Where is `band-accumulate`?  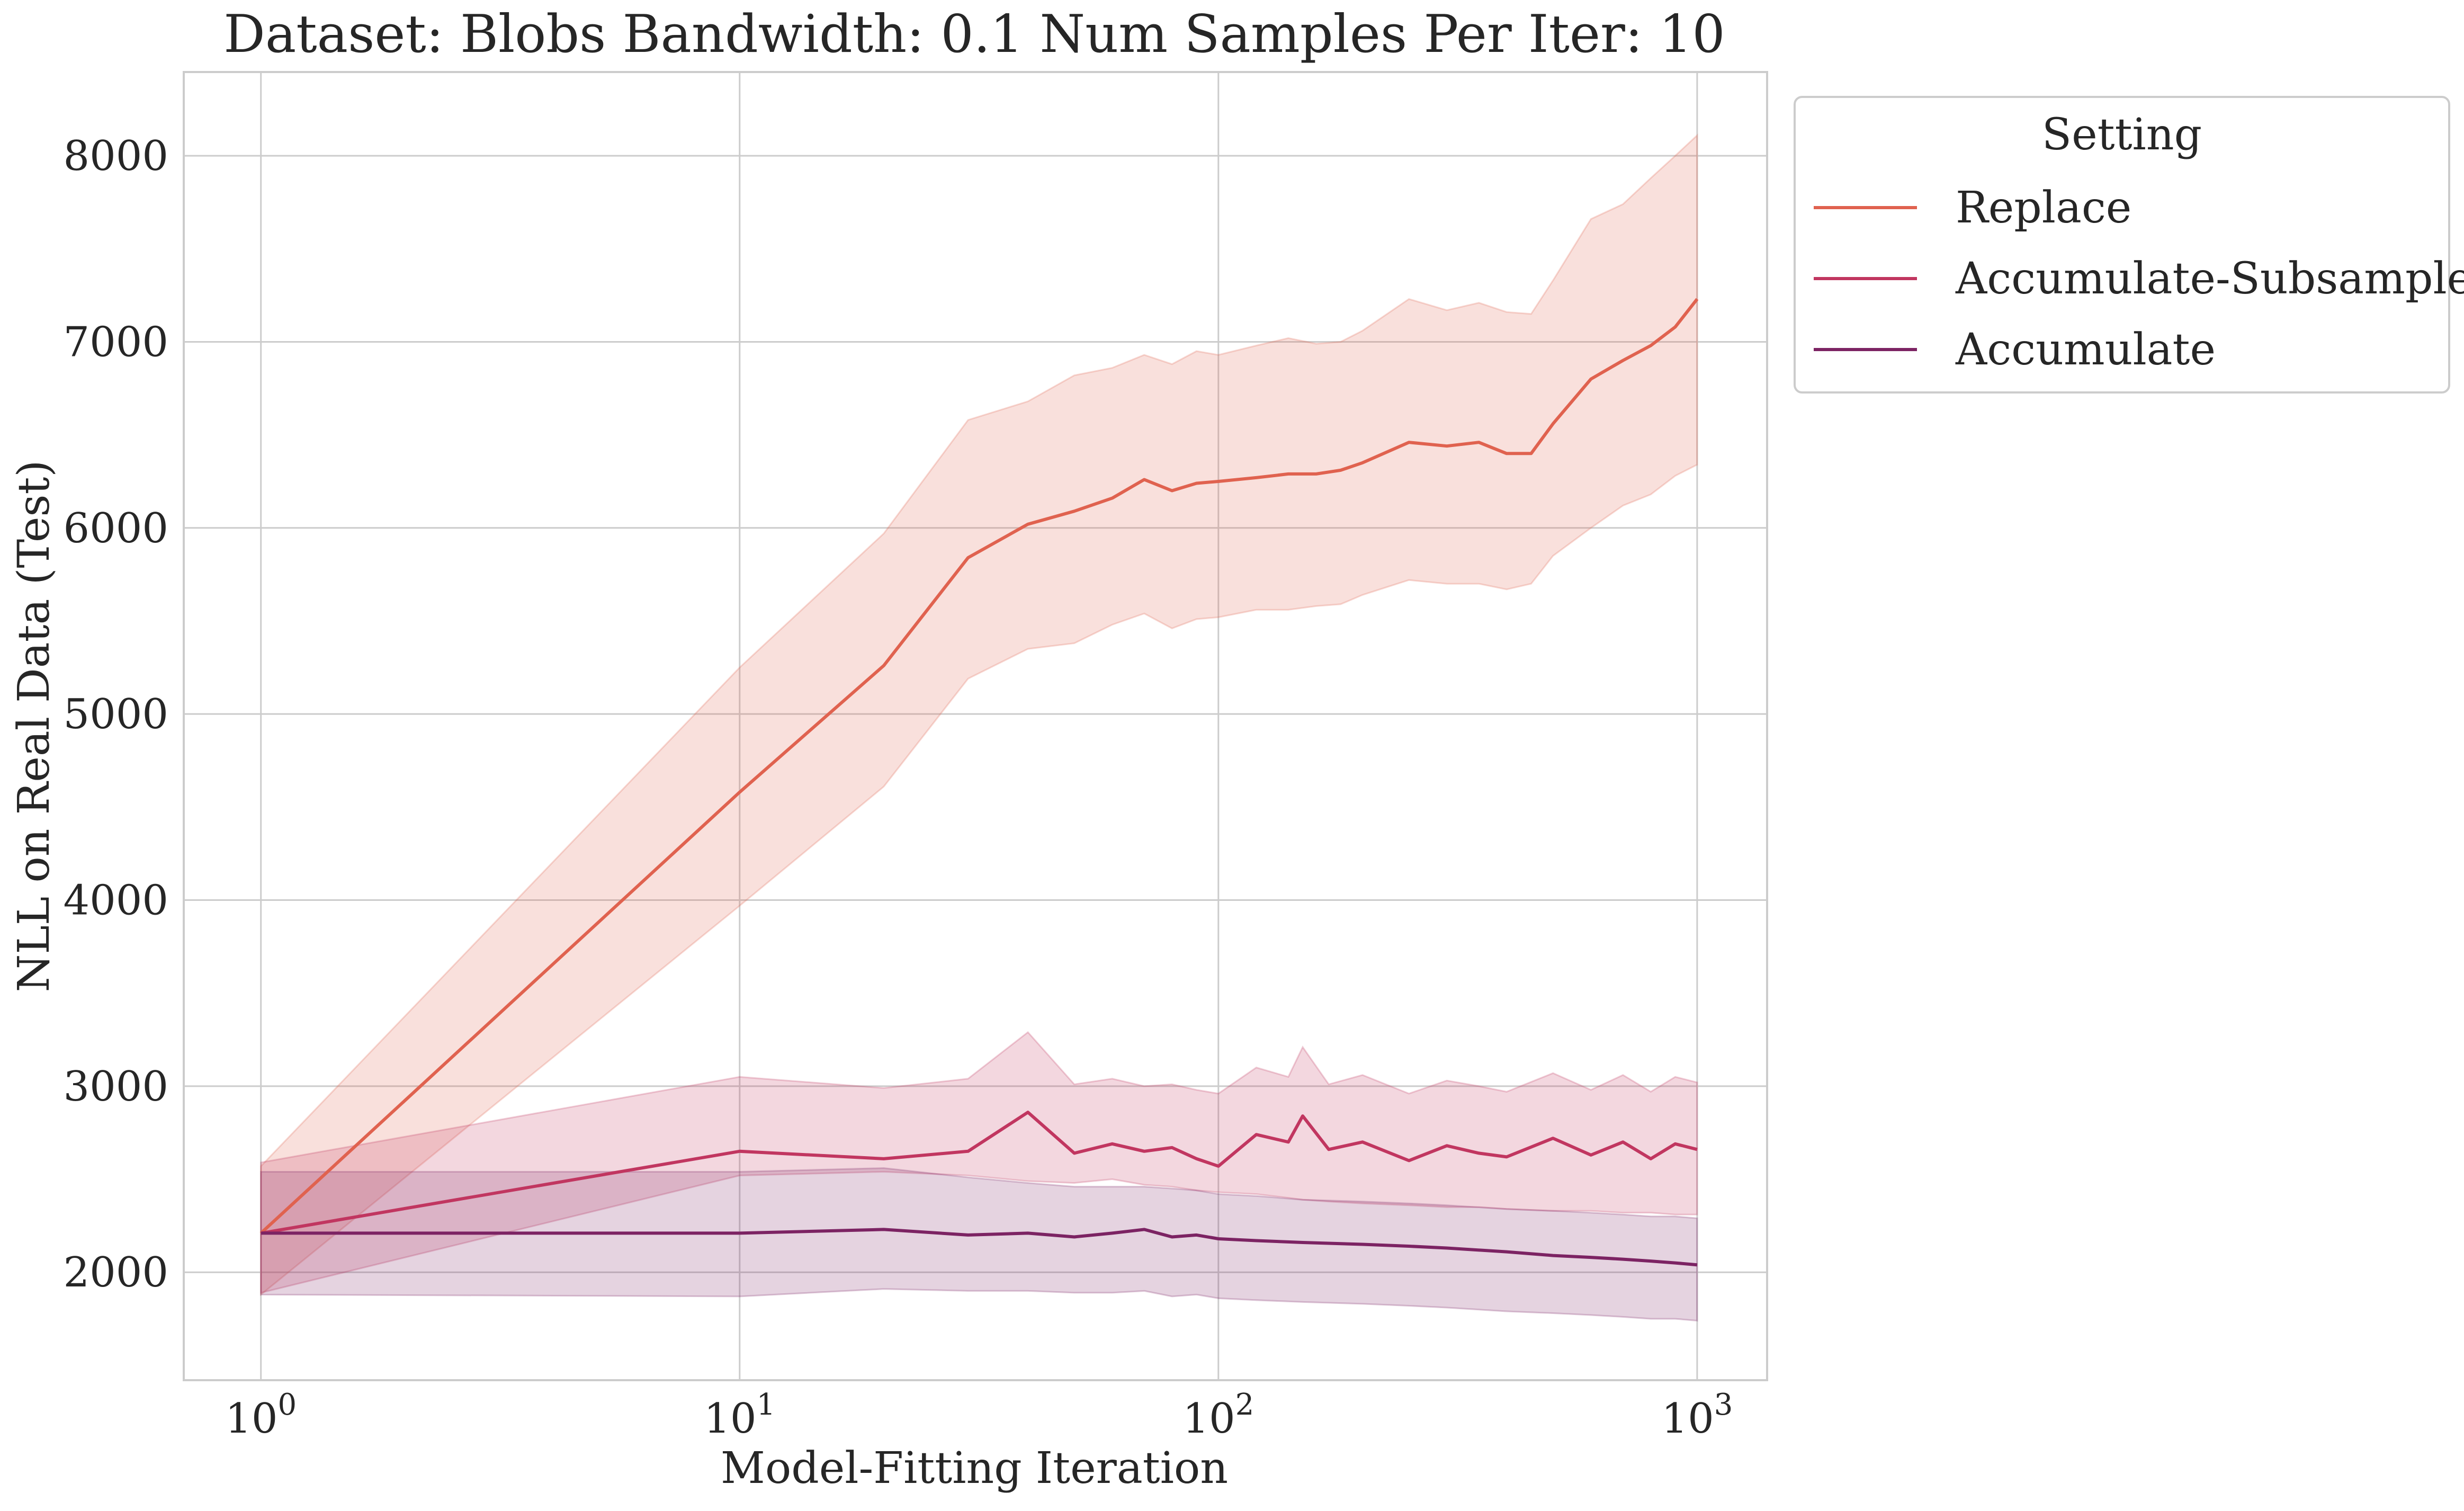 band-accumulate is located at coordinates (979, 1244).